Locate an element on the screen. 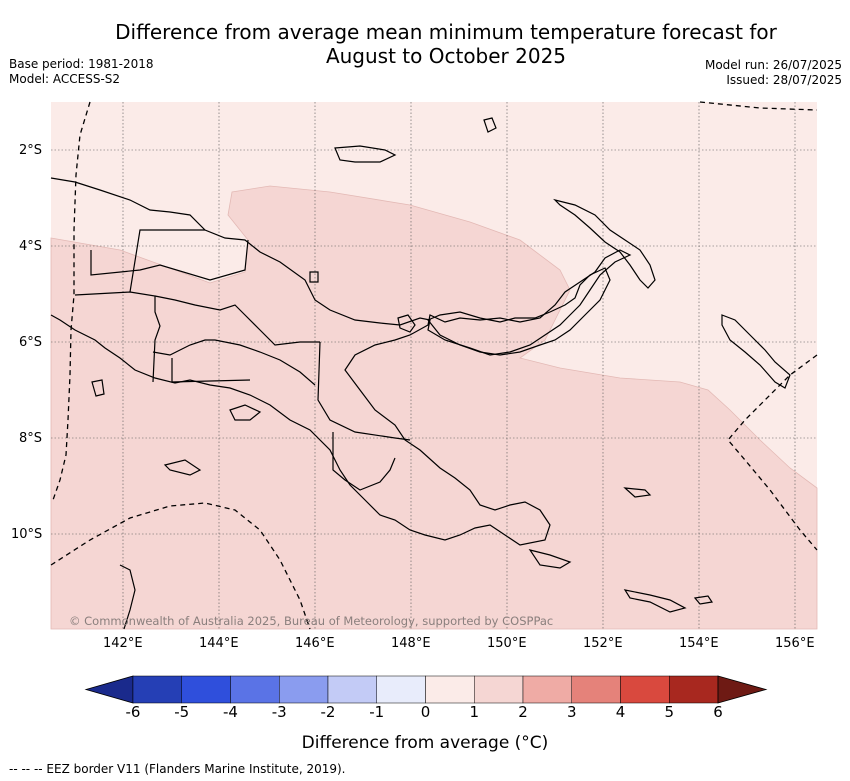 This screenshot has height=781, width=850. lat-label: 4°S is located at coordinates (31, 246).